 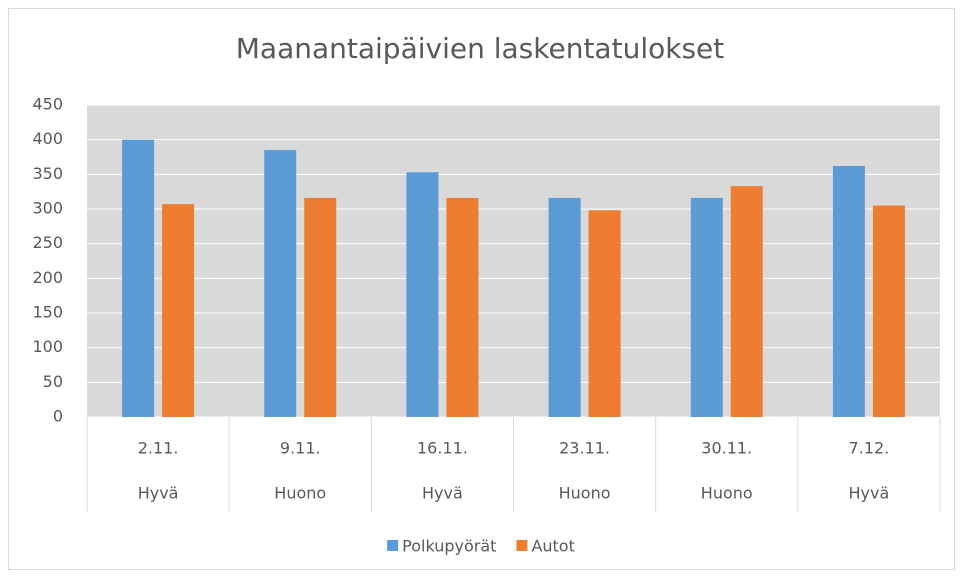 What do you see at coordinates (58, 416) in the screenshot?
I see `y-tick-label: 0` at bounding box center [58, 416].